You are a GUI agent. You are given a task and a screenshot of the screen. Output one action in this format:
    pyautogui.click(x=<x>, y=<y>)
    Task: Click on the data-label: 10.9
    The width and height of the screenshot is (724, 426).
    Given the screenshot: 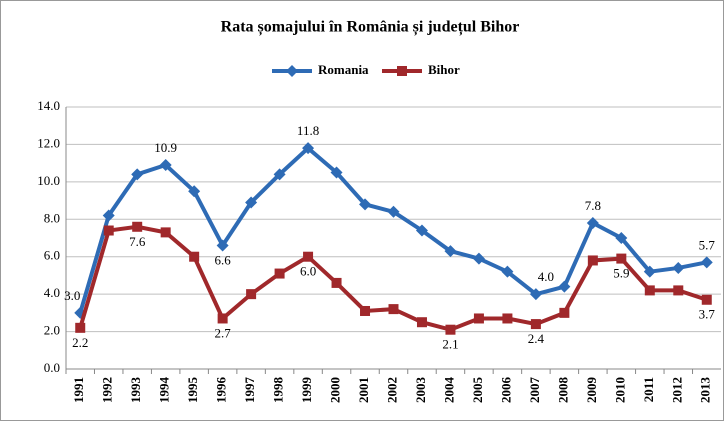 What is the action you would take?
    pyautogui.click(x=165, y=147)
    